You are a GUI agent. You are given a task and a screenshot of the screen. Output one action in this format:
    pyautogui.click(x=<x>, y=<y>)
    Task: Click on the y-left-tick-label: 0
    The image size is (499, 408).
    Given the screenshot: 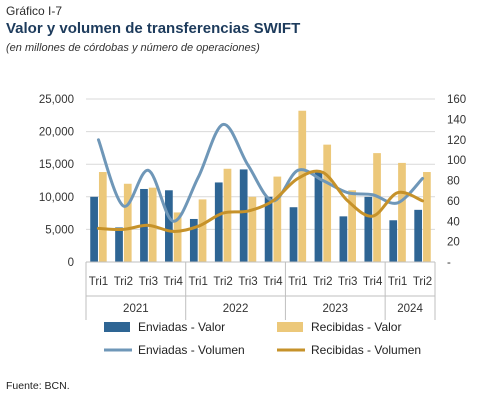 What is the action you would take?
    pyautogui.click(x=71, y=263)
    